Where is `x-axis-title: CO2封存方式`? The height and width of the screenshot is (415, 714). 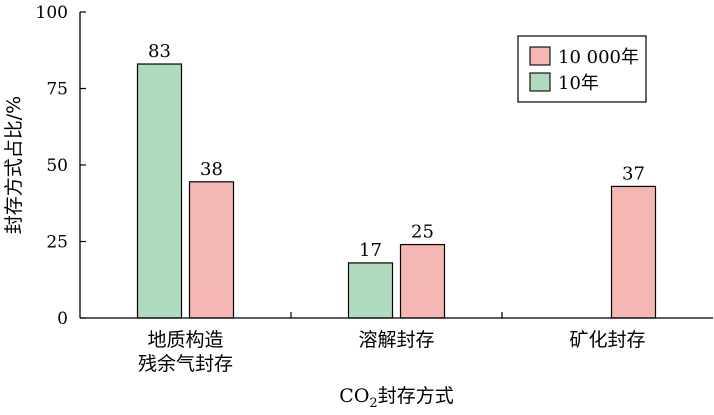 x-axis-title: CO2封存方式 is located at coordinates (396, 398).